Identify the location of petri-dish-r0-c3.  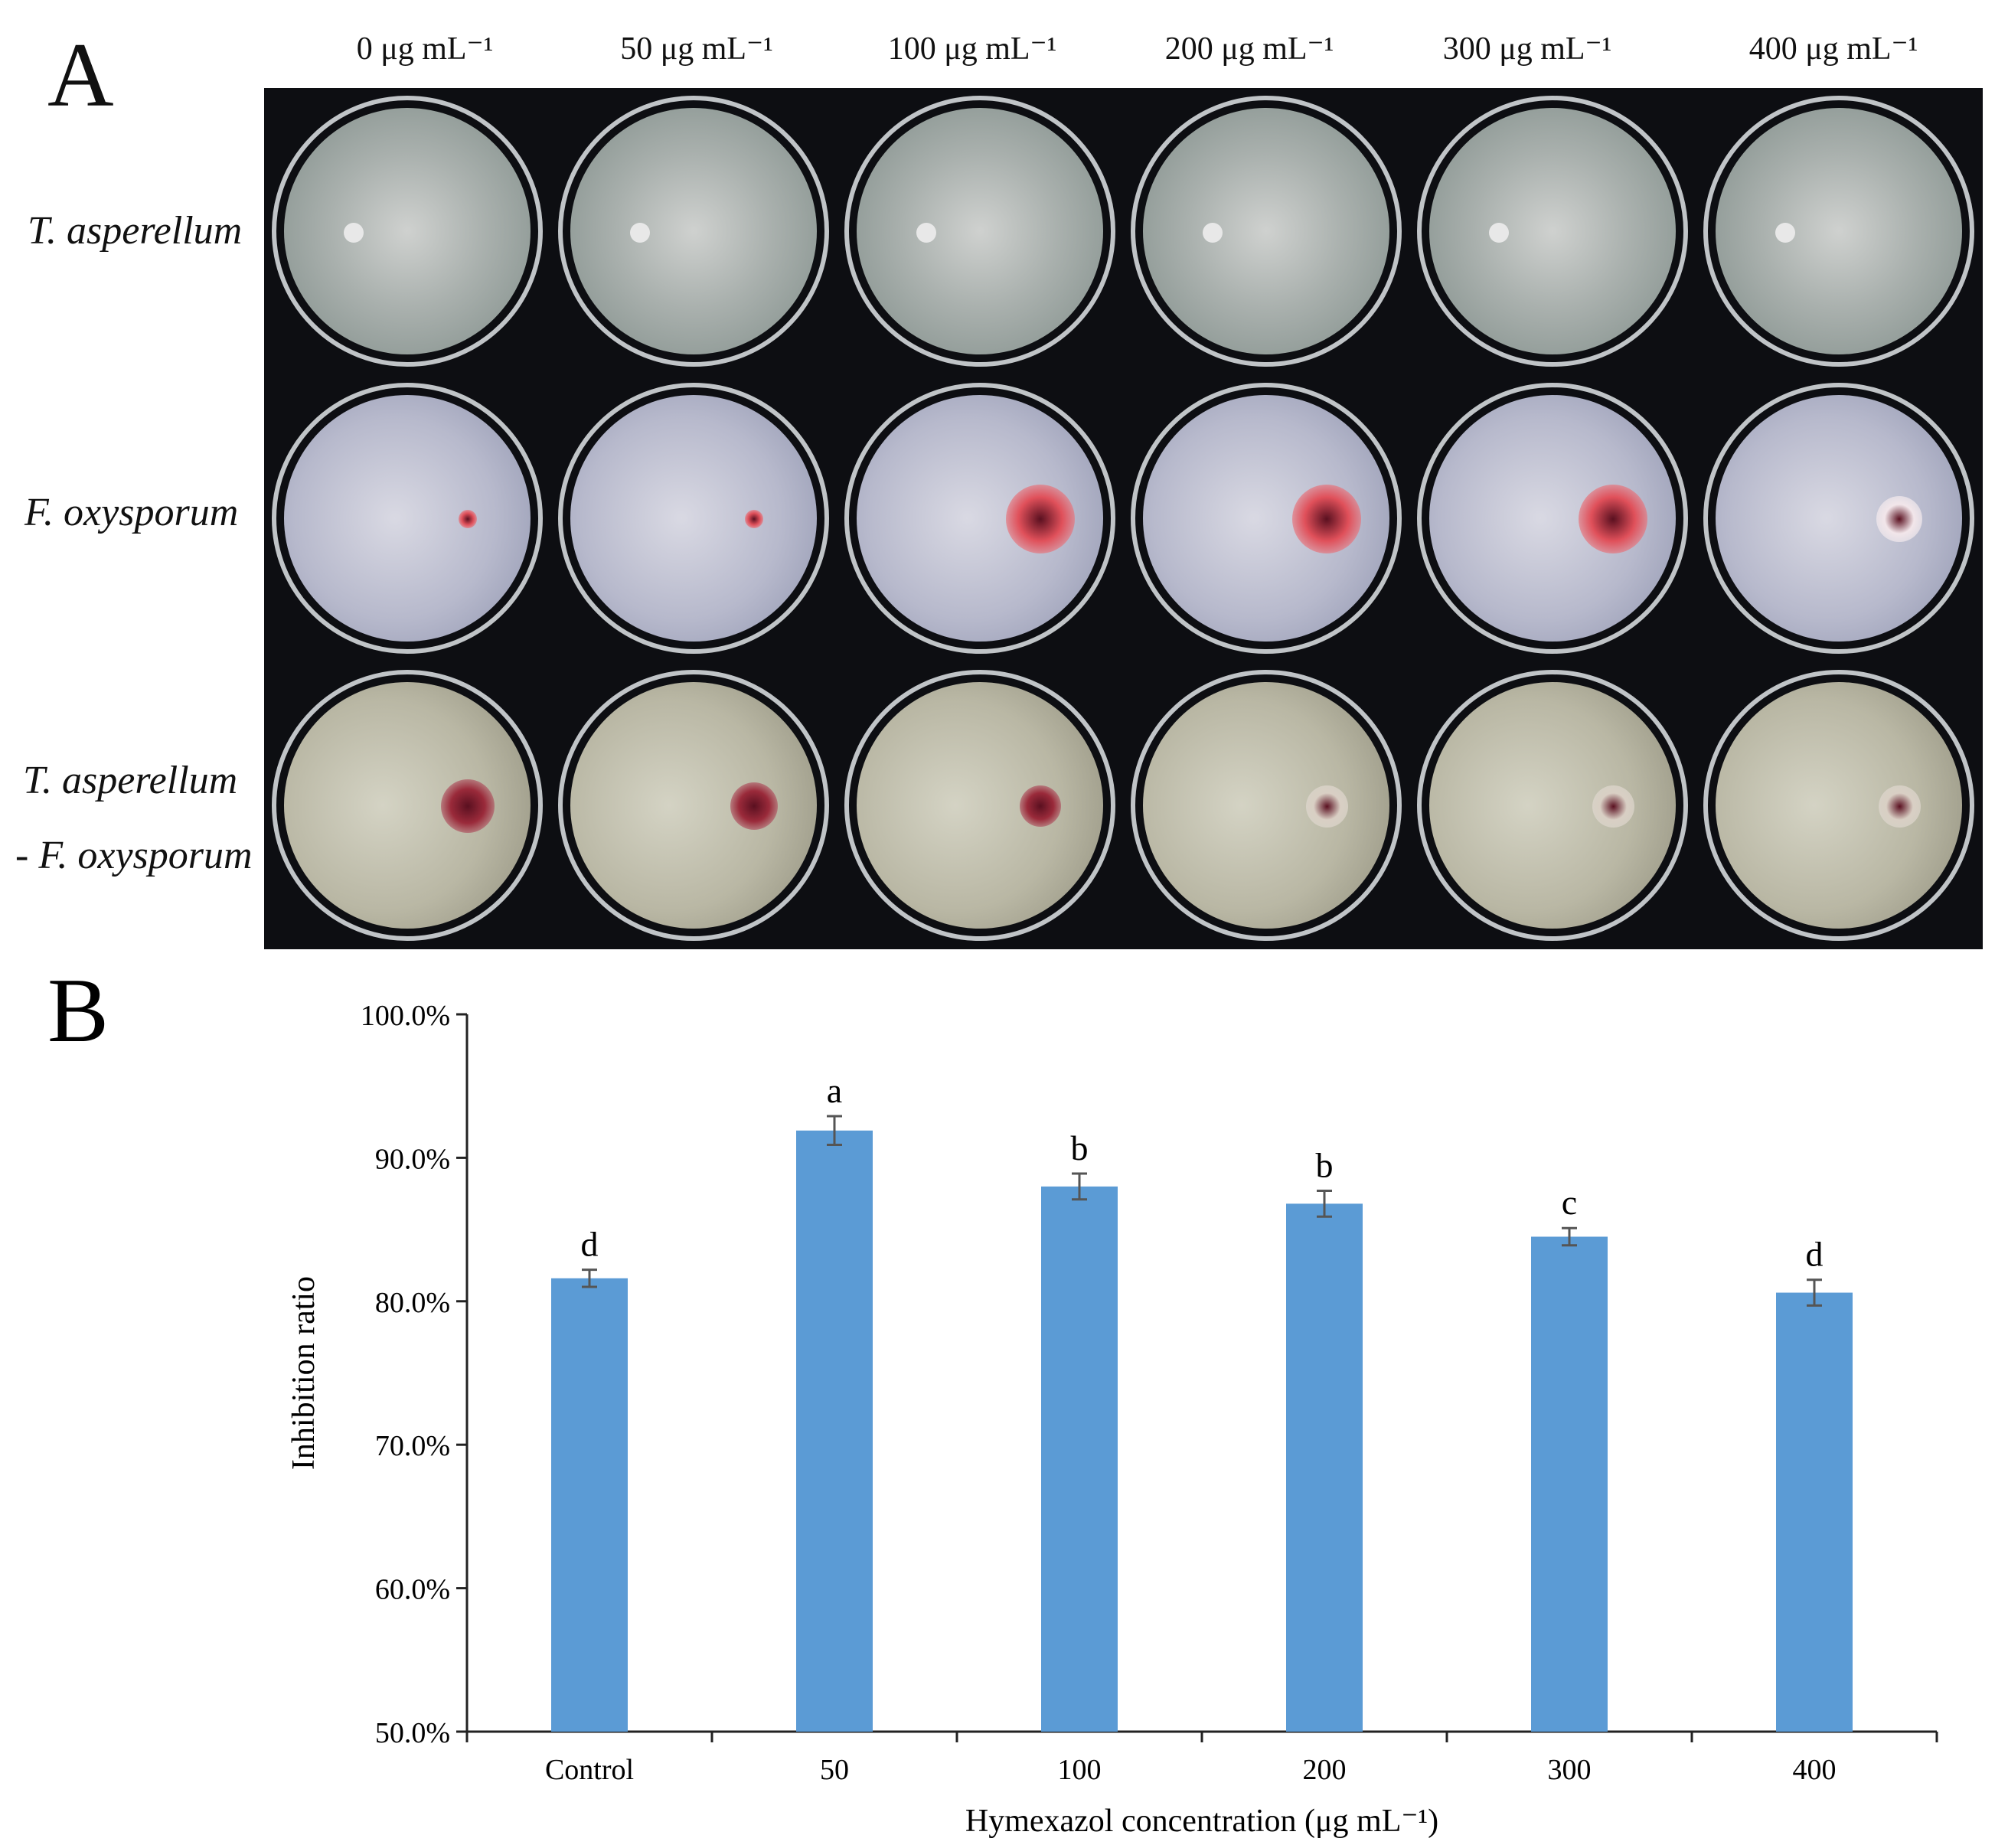
(1266, 232).